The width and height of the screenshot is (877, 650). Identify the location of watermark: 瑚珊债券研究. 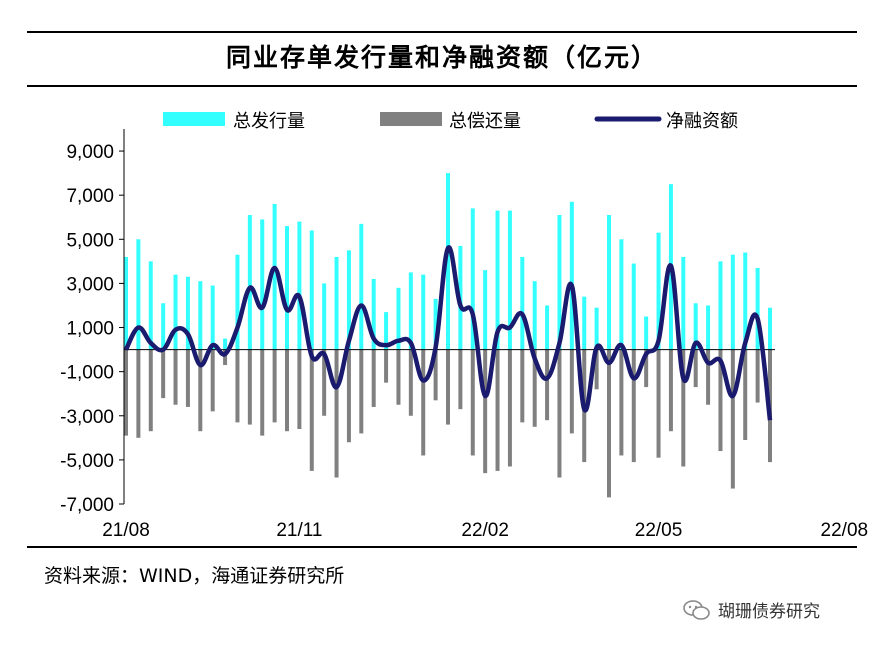
(751, 609).